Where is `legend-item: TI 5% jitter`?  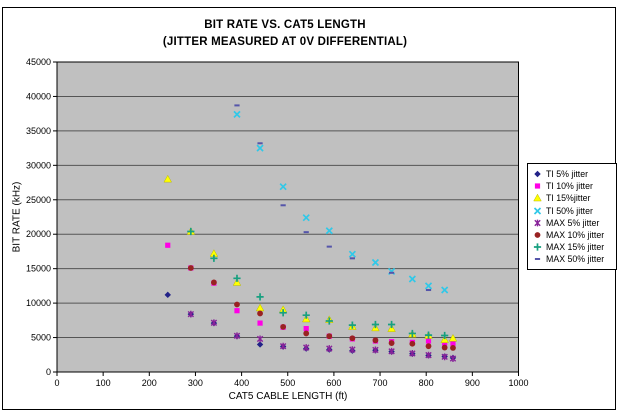
legend-item: TI 5% jitter is located at coordinates (573, 174).